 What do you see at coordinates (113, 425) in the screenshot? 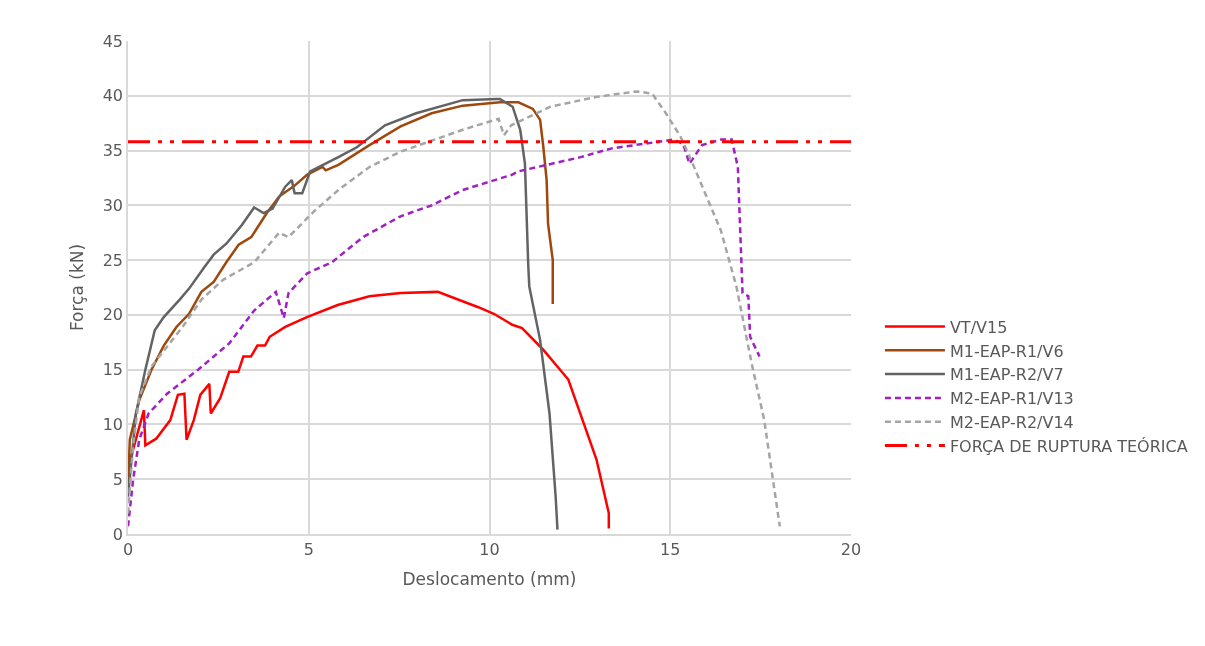
I see `y-tick-label: 10` at bounding box center [113, 425].